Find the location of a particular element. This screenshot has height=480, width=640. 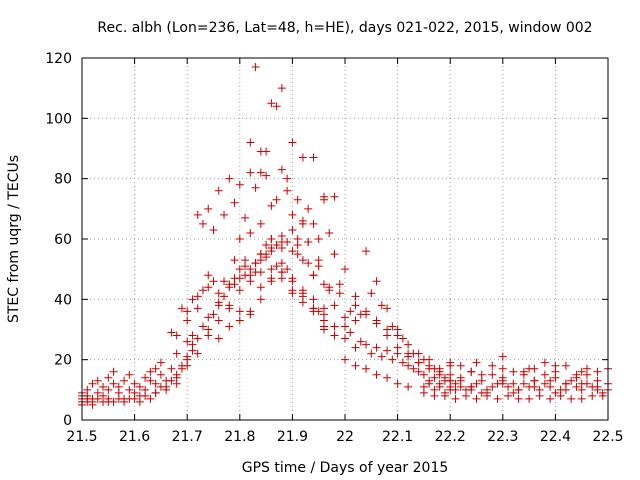

x-axis-label: GPS time / Days of year 2015 is located at coordinates (345, 468).